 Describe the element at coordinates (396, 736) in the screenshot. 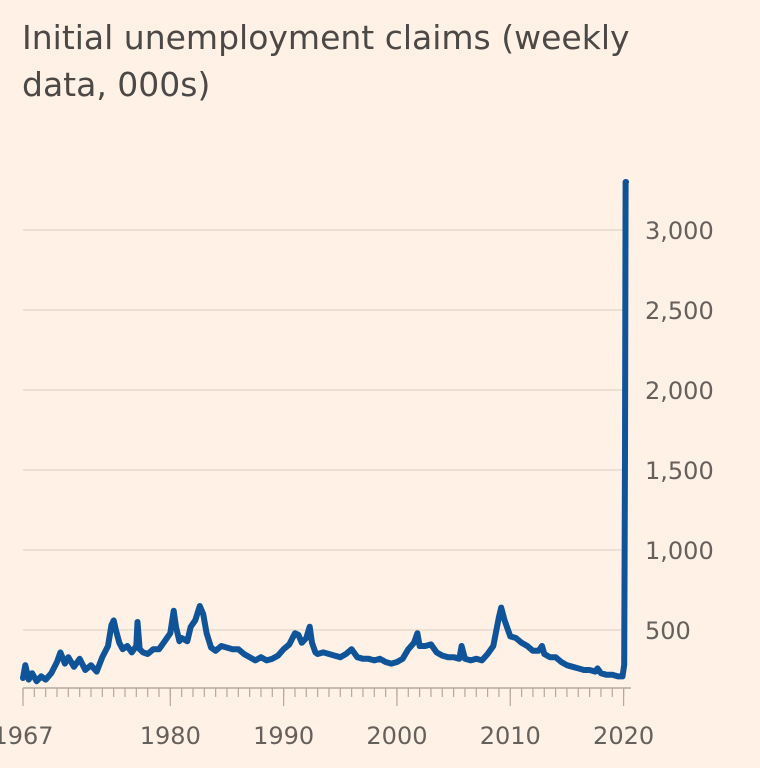

I see `x-tick-label: 2000` at that location.